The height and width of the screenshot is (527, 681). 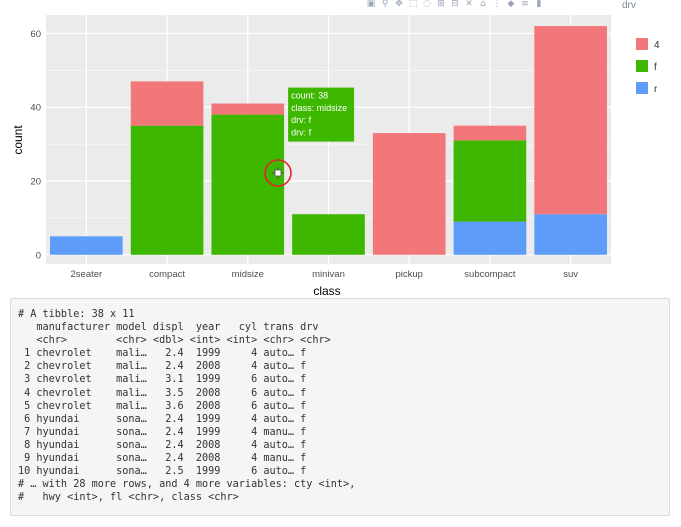 I want to click on legend-item-4: 4, so click(x=648, y=44).